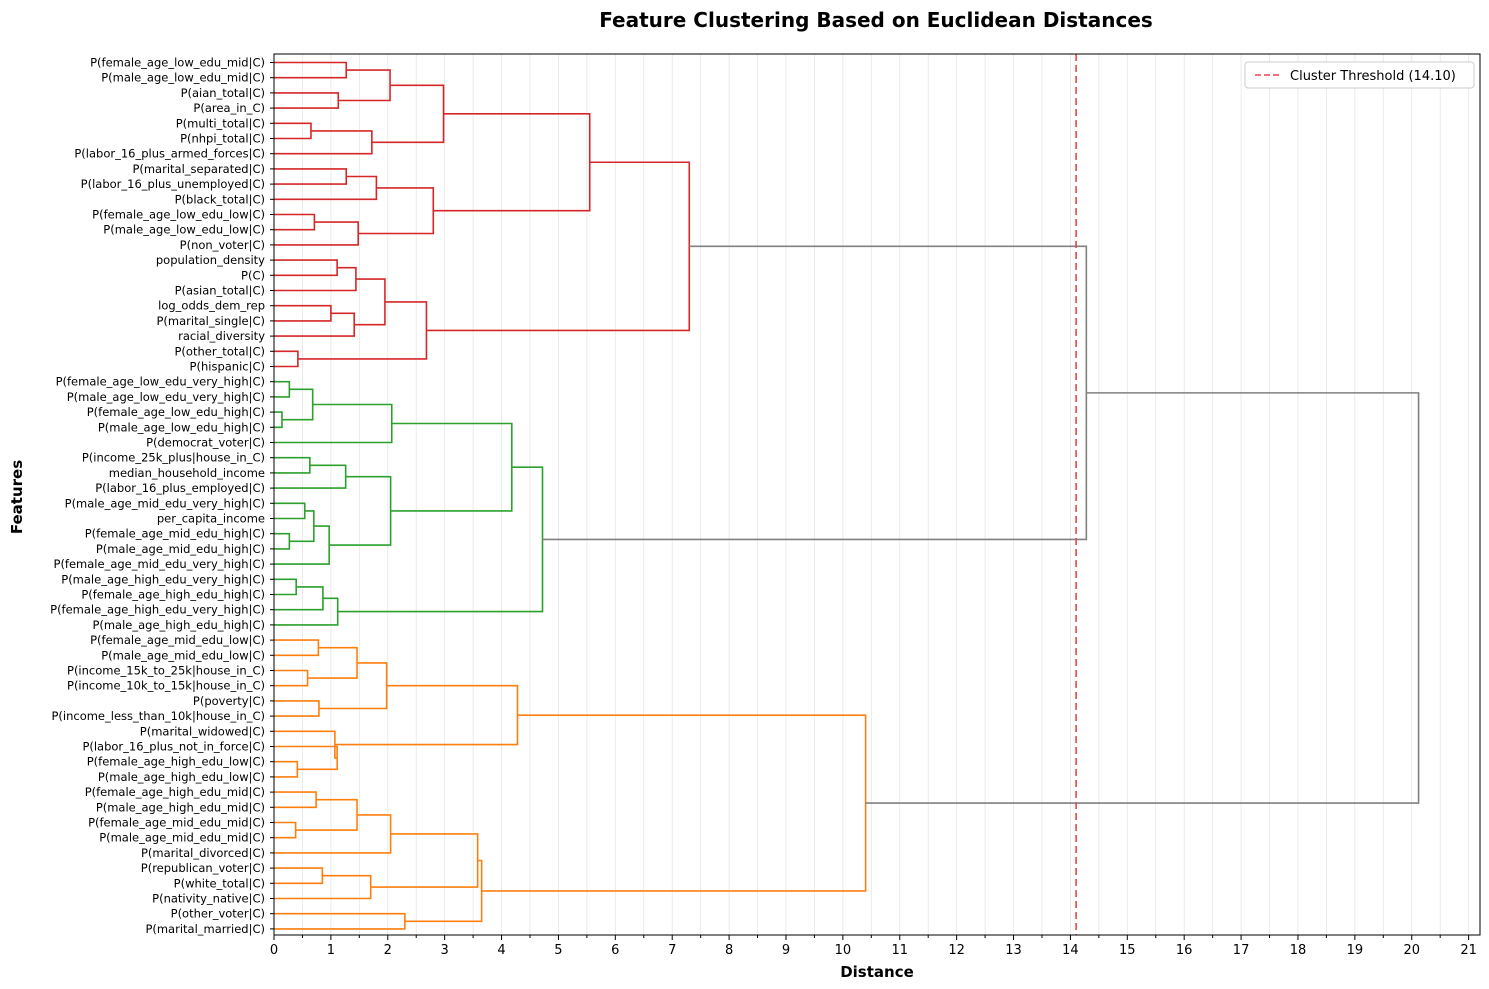 This screenshot has height=989, width=1489. What do you see at coordinates (203, 868) in the screenshot?
I see `leaf-label: P(republican_voter|C)` at bounding box center [203, 868].